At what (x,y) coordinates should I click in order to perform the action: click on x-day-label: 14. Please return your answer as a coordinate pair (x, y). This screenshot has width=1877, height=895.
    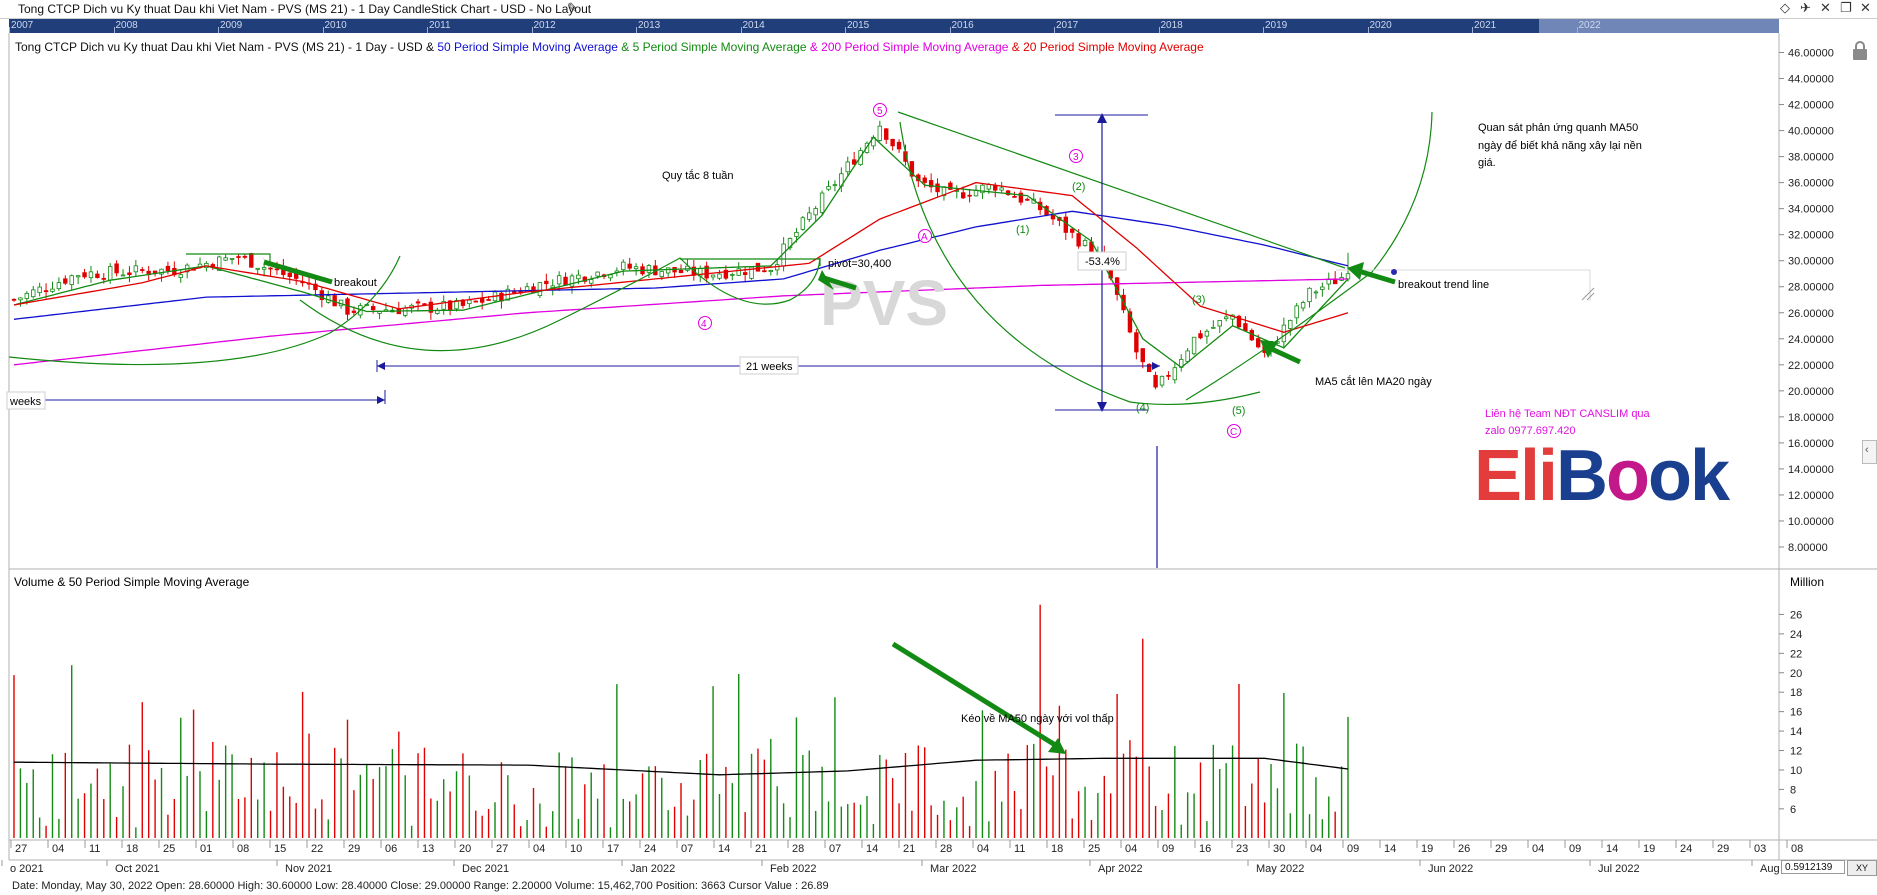
    Looking at the image, I should click on (872, 849).